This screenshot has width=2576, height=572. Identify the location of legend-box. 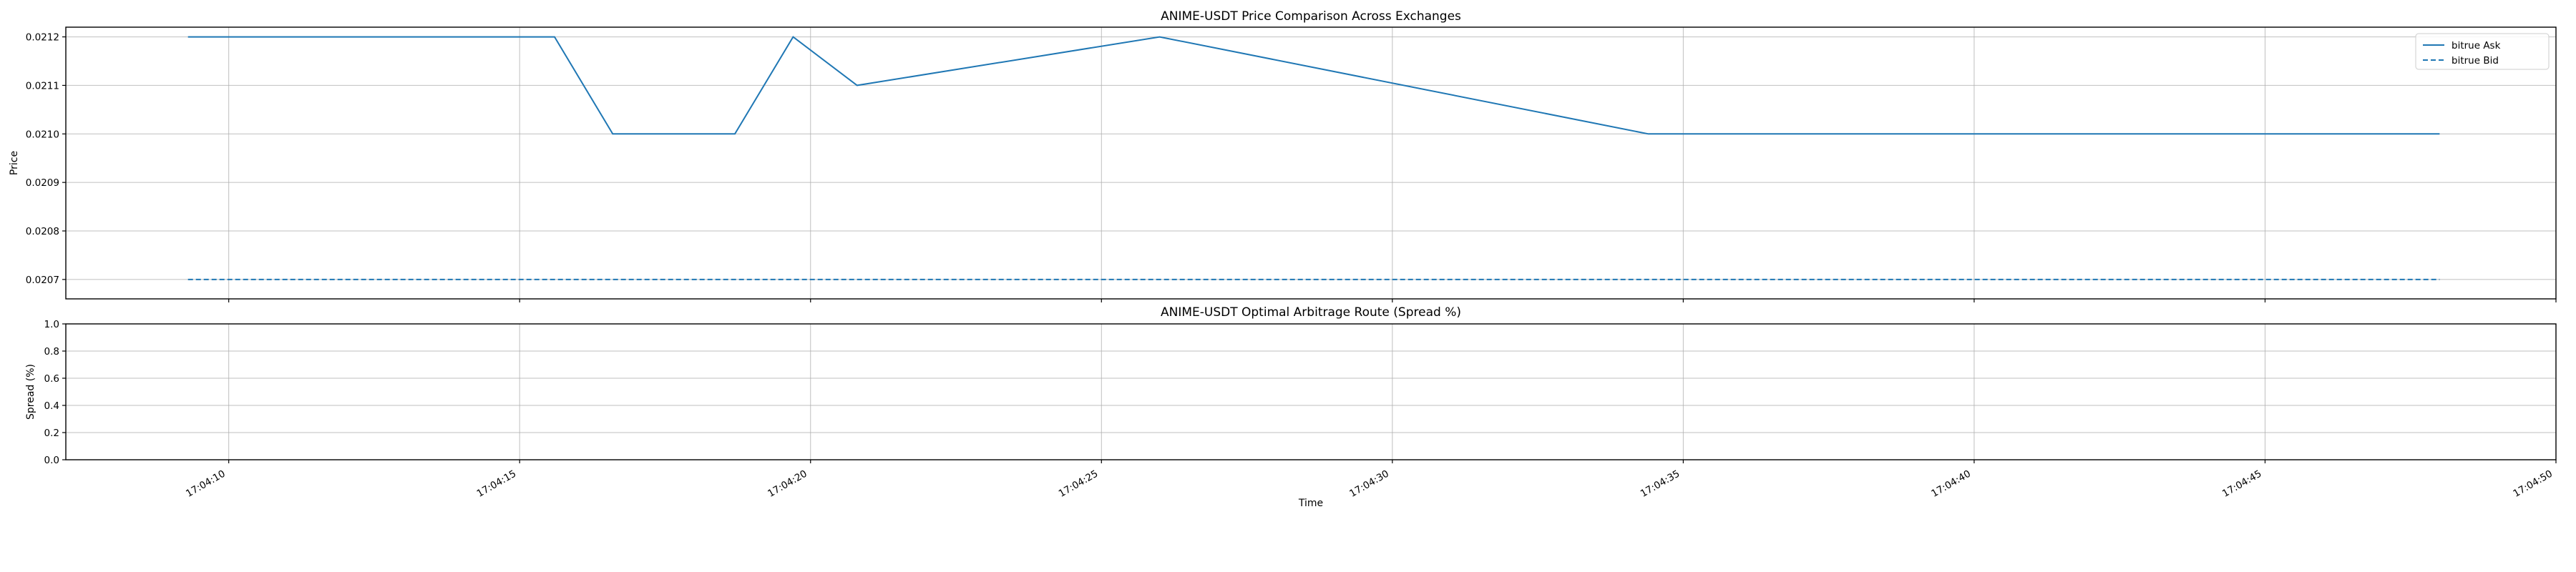
(2482, 51).